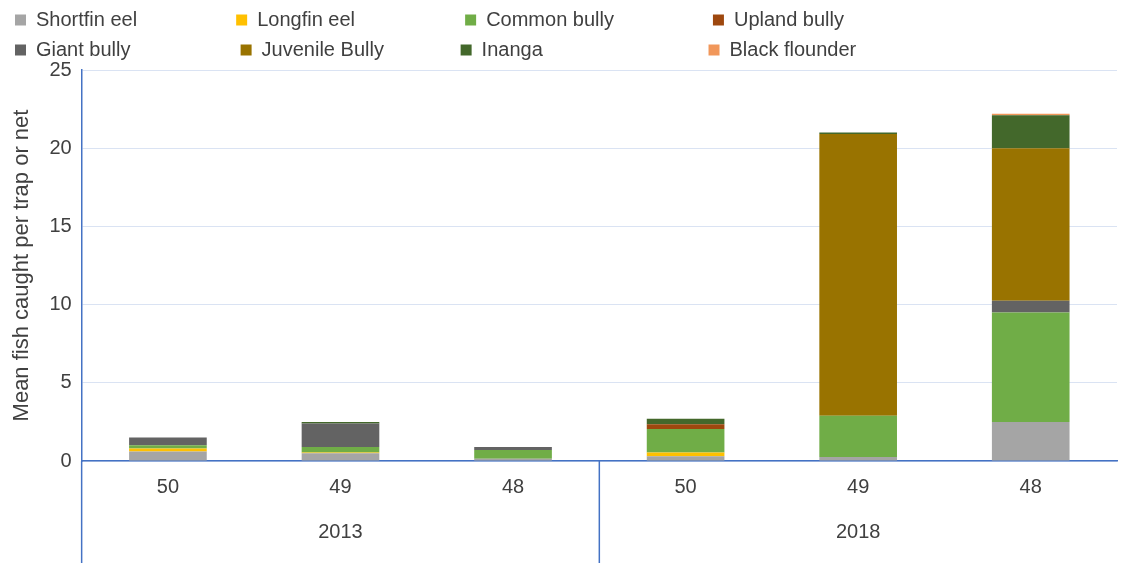 This screenshot has width=1127, height=563. I want to click on text: 2018, so click(858, 530).